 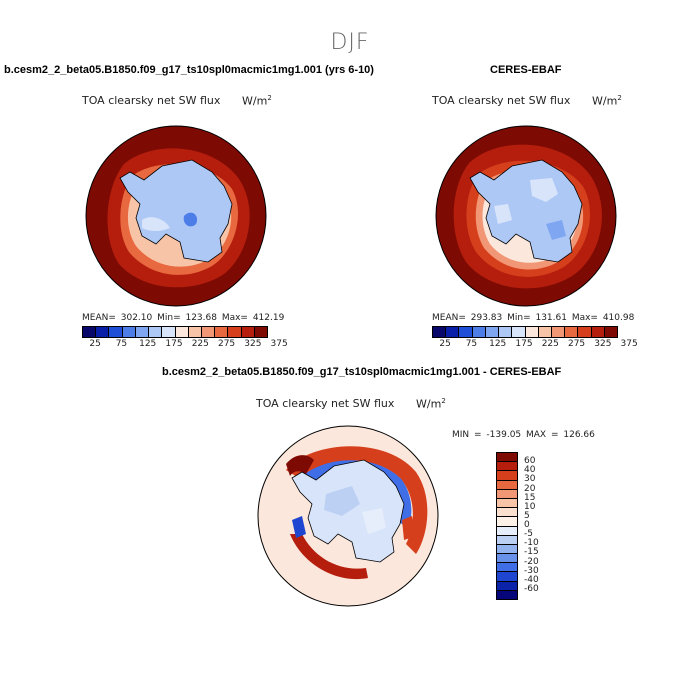 I want to click on obs-colorbar-labels: 25 75 125 175 225 275 325 375, so click(x=534, y=345).